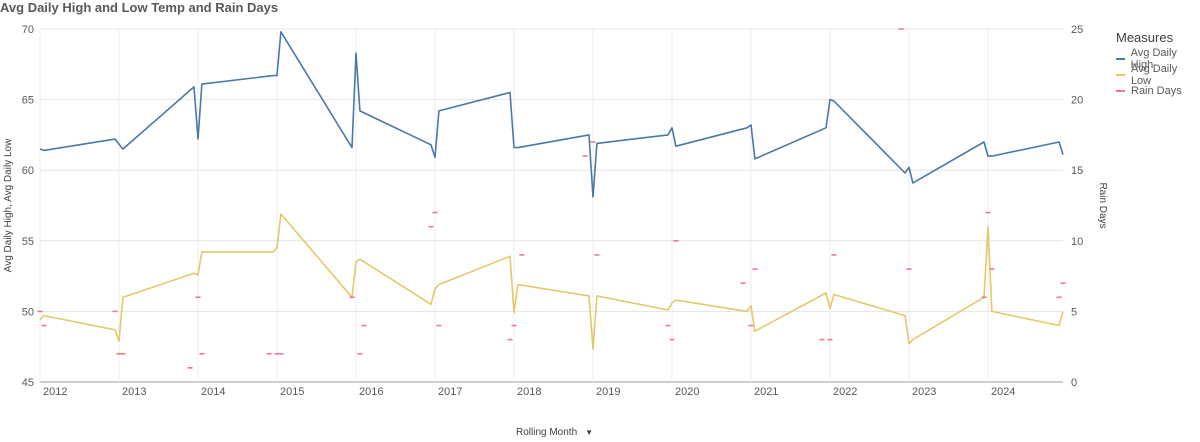 This screenshot has width=1200, height=442. What do you see at coordinates (1102, 205) in the screenshot?
I see `y2-axis-title: Rain Days` at bounding box center [1102, 205].